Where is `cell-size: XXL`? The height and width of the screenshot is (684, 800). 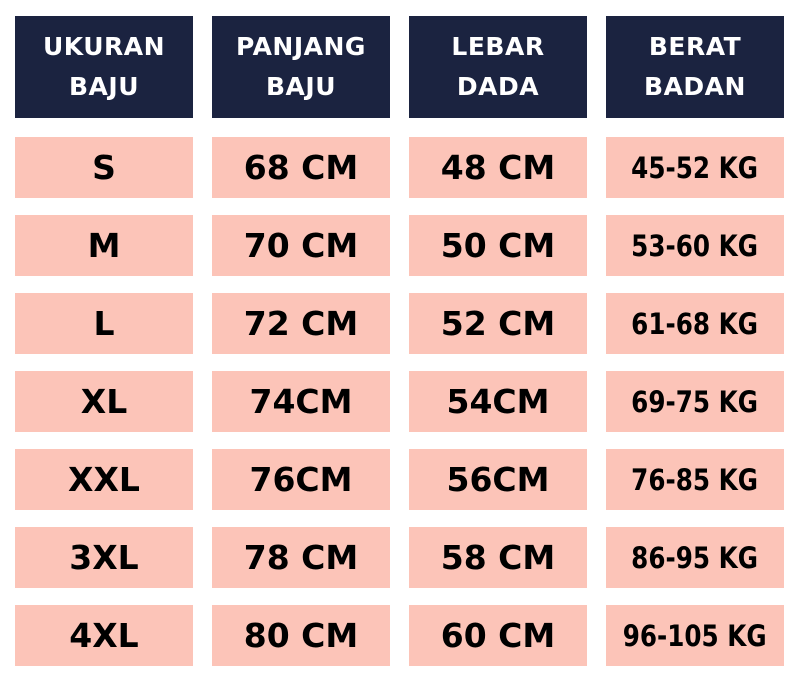 cell-size: XXL is located at coordinates (104, 479).